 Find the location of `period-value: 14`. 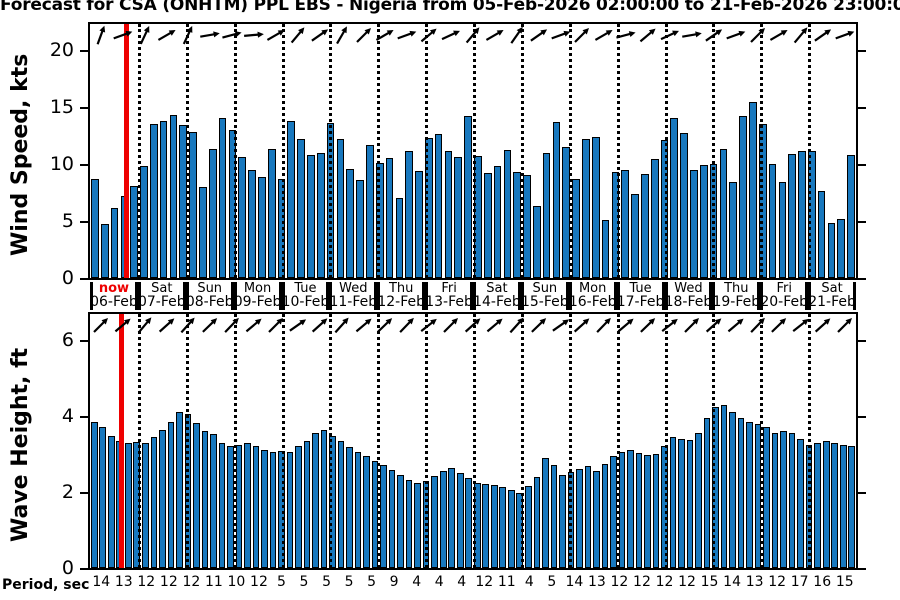

period-value: 14 is located at coordinates (101, 582).